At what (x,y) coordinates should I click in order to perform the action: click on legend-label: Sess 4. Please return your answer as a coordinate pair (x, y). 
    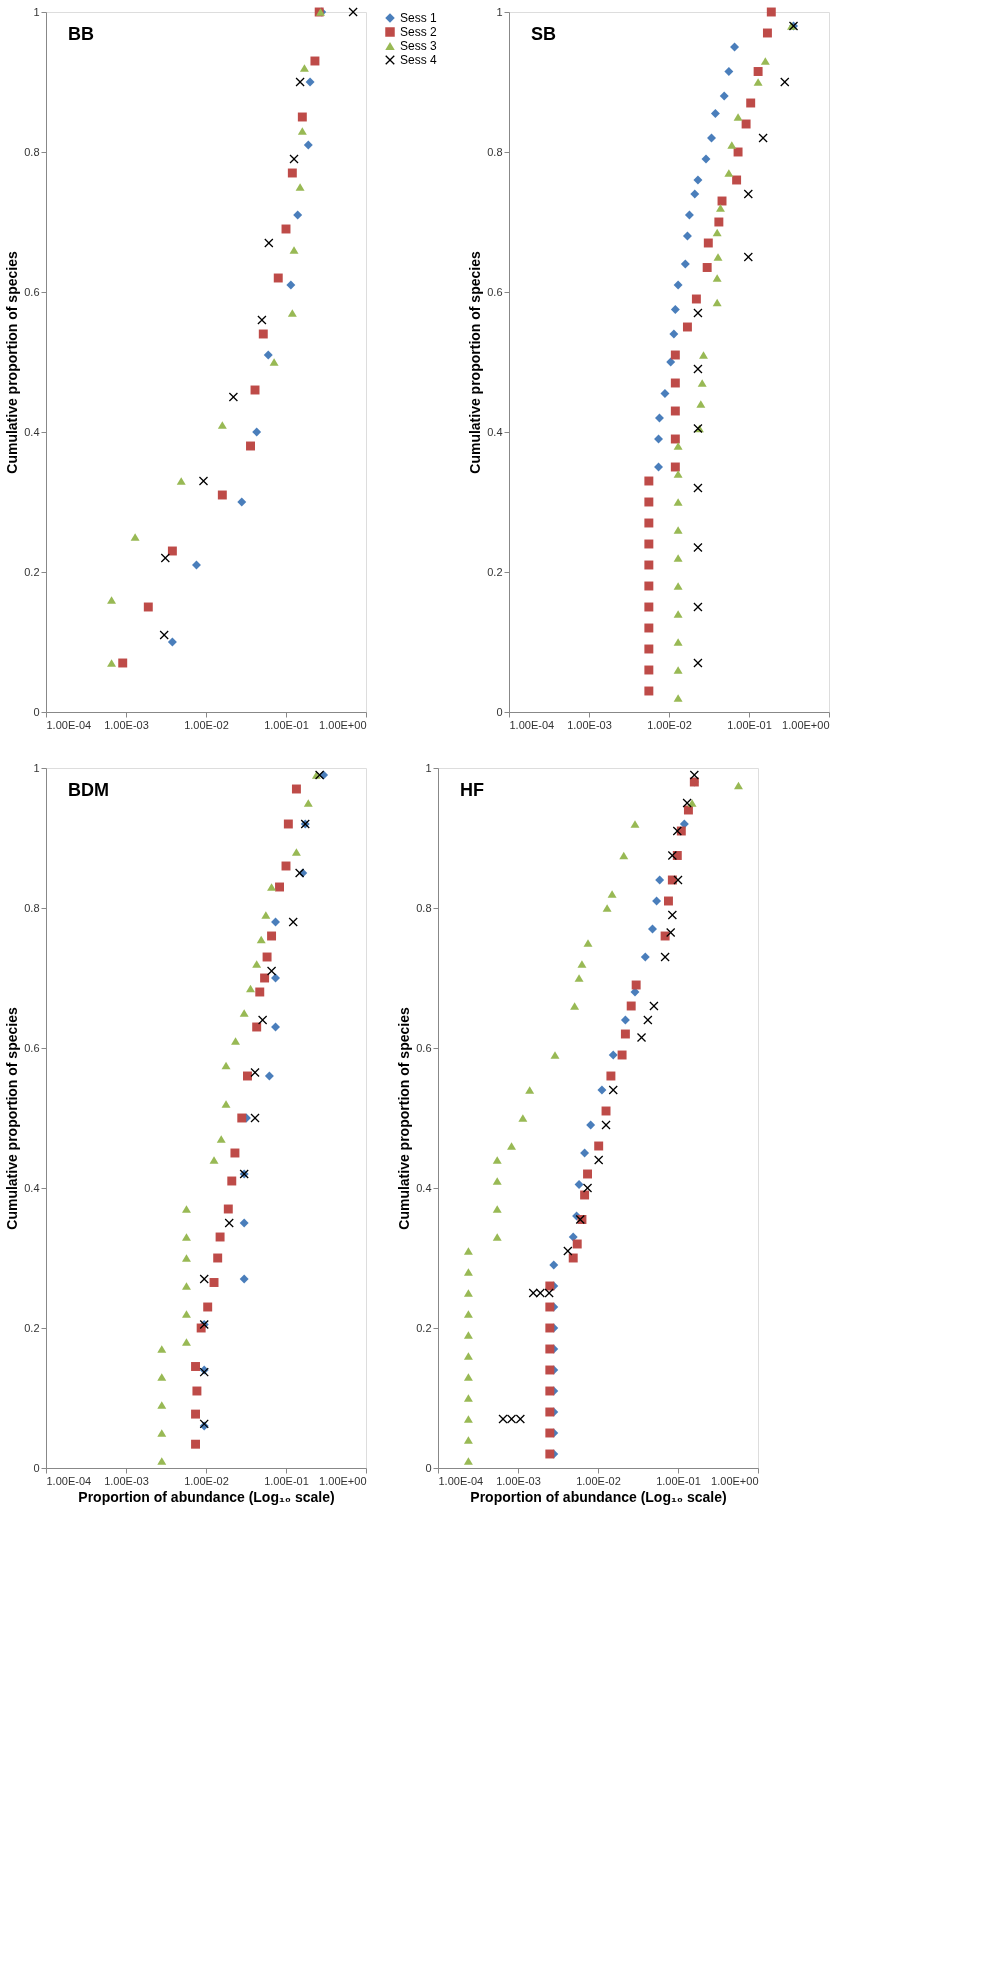
    Looking at the image, I should click on (419, 60).